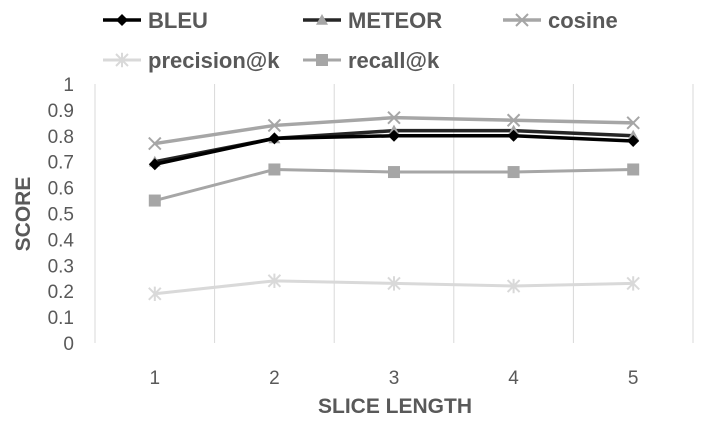 This screenshot has height=426, width=702. Describe the element at coordinates (61, 240) in the screenshot. I see `y-tick-label: 0.4` at that location.